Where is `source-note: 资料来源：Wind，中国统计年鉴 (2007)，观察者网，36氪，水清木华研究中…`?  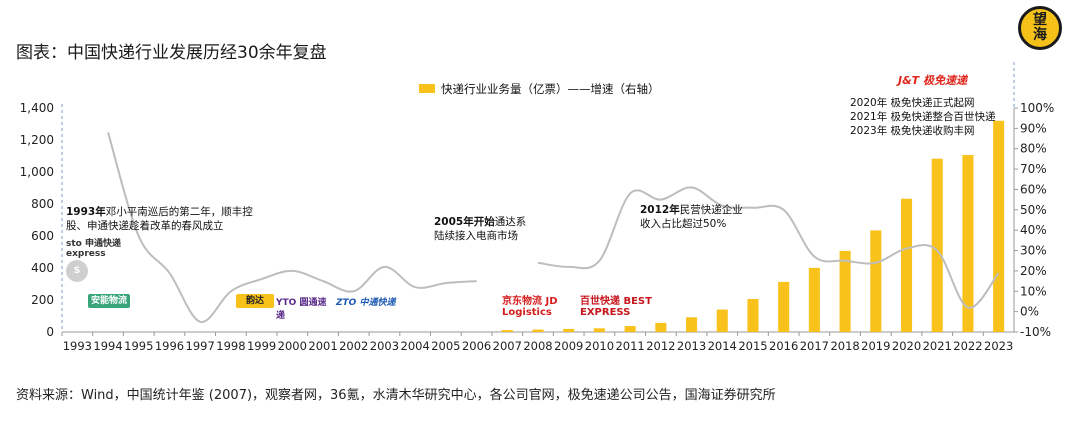 source-note: 资料来源：Wind，中国统计年鉴 (2007)，观察者网，36氪，水清木华研究中… is located at coordinates (396, 395).